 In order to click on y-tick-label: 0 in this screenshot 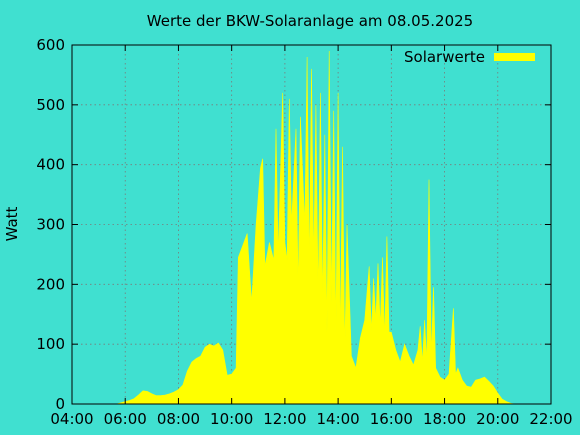, I will do `click(60, 404)`.